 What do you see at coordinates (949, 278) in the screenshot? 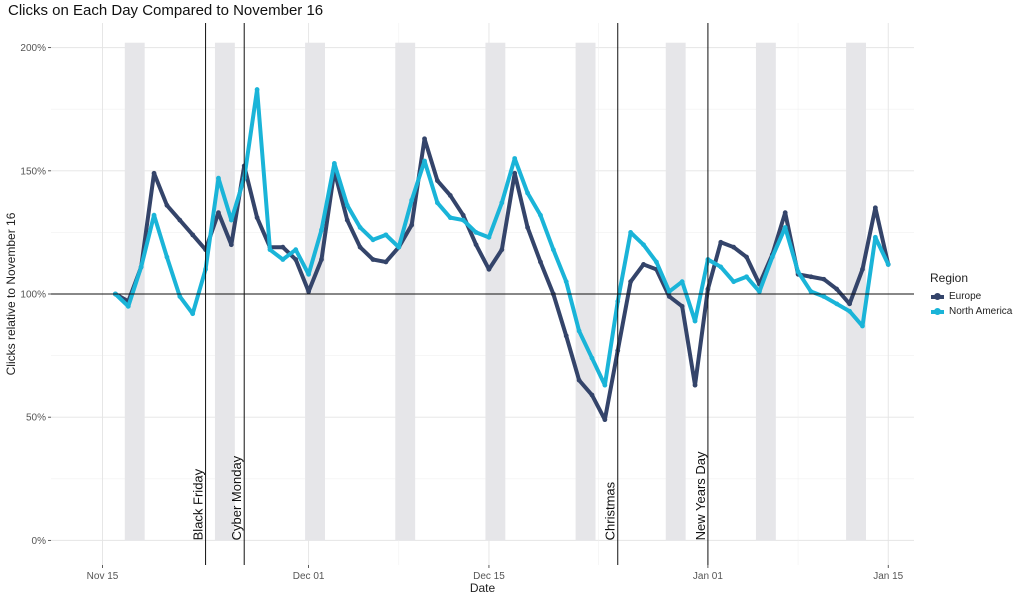
I see `legend-title: Region` at bounding box center [949, 278].